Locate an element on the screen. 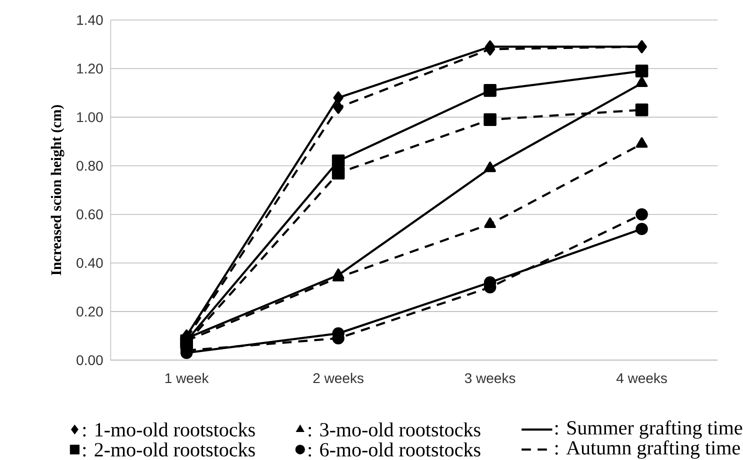 This screenshot has width=743, height=460. y-tick-label: 0.40 is located at coordinates (89, 263).